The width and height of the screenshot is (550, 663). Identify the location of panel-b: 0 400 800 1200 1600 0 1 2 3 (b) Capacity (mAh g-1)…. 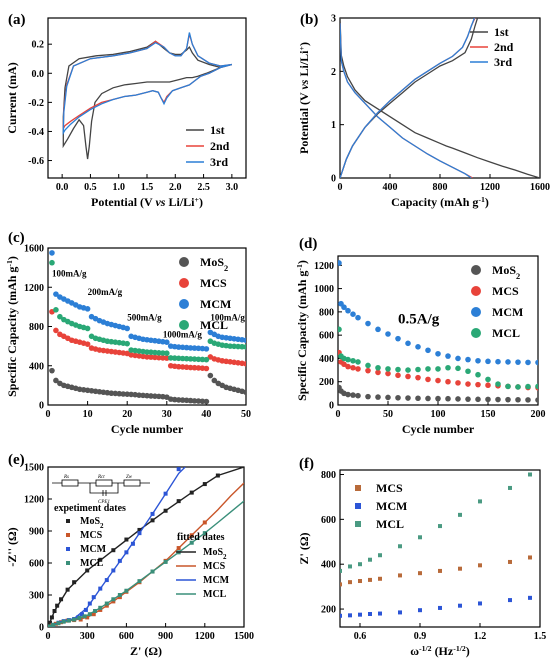
(423, 110).